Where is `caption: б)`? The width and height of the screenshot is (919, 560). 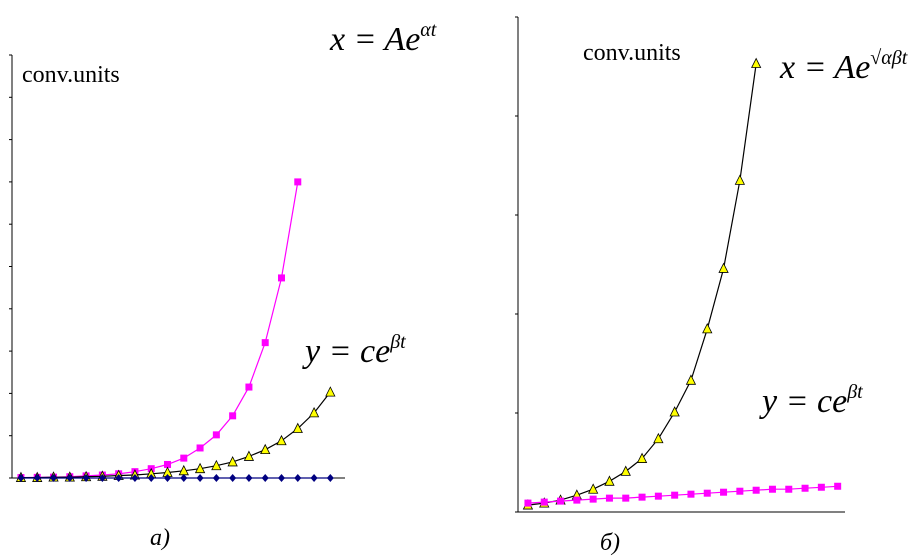 caption: б) is located at coordinates (610, 543).